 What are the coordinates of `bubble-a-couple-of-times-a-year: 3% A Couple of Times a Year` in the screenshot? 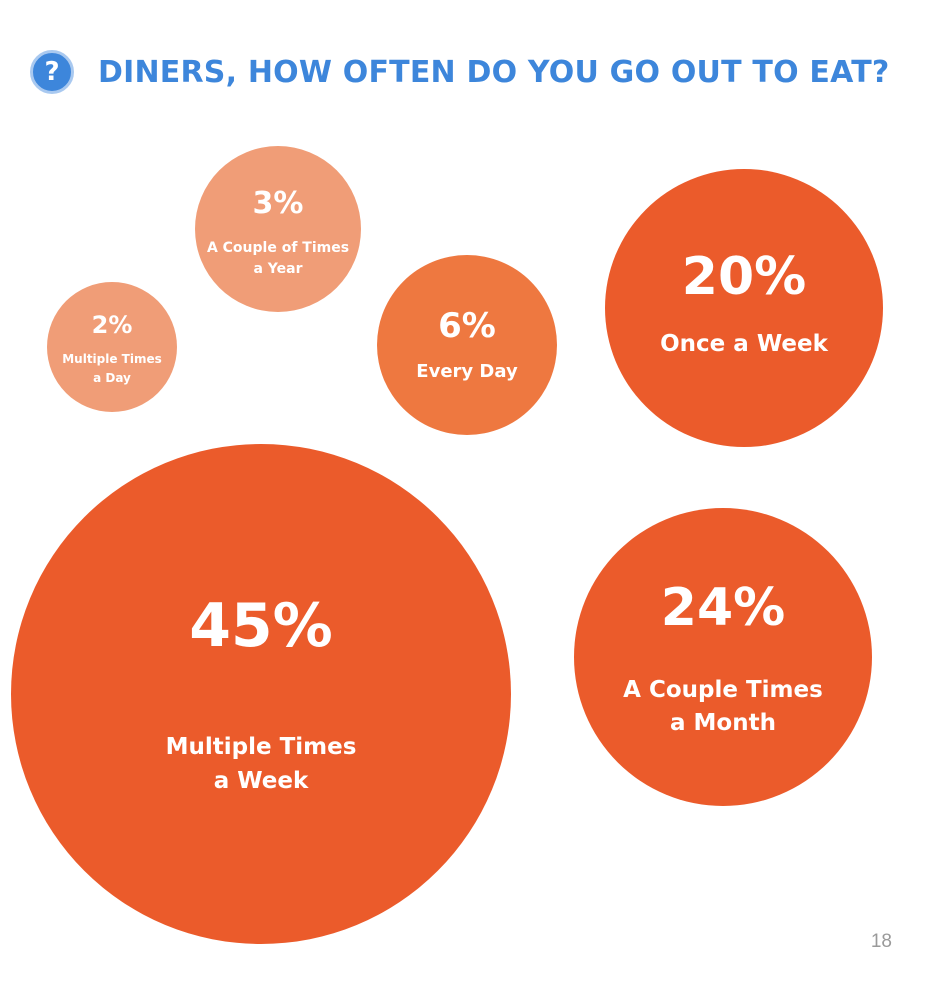 It's located at (278, 229).